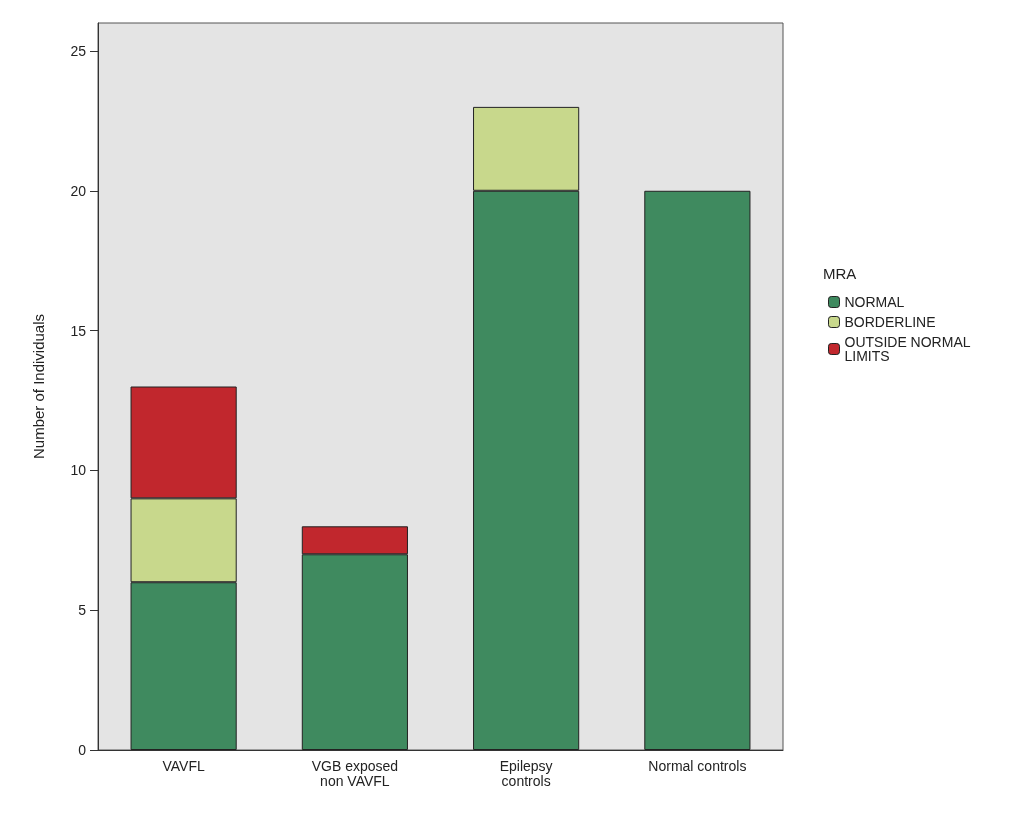 This screenshot has width=1030, height=818. Describe the element at coordinates (840, 273) in the screenshot. I see `legend-title: MRA` at that location.